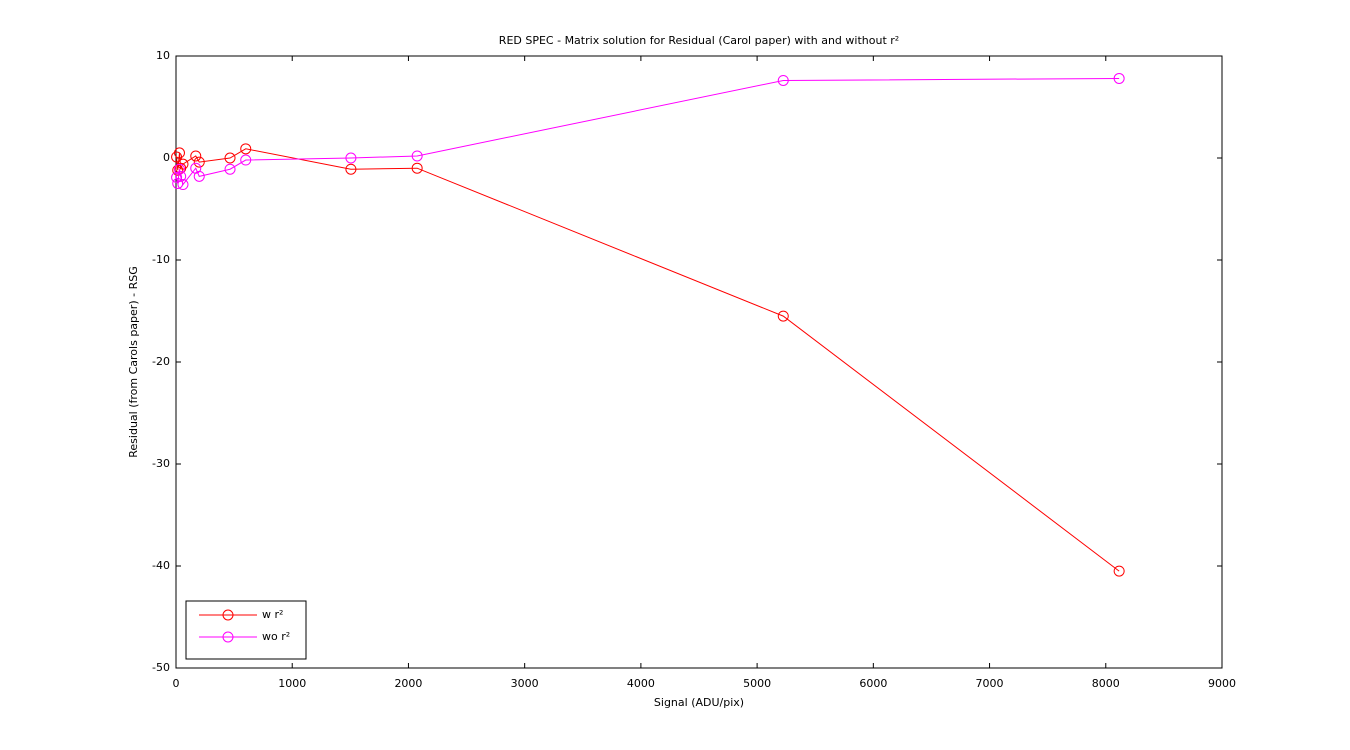 The height and width of the screenshot is (750, 1350). Describe the element at coordinates (161, 259) in the screenshot. I see `y-tick-label: -10` at that location.